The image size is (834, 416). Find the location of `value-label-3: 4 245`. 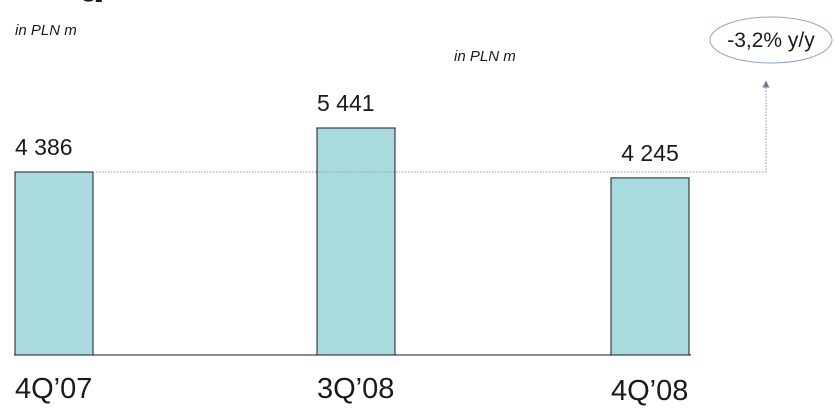

value-label-3: 4 245 is located at coordinates (650, 153).